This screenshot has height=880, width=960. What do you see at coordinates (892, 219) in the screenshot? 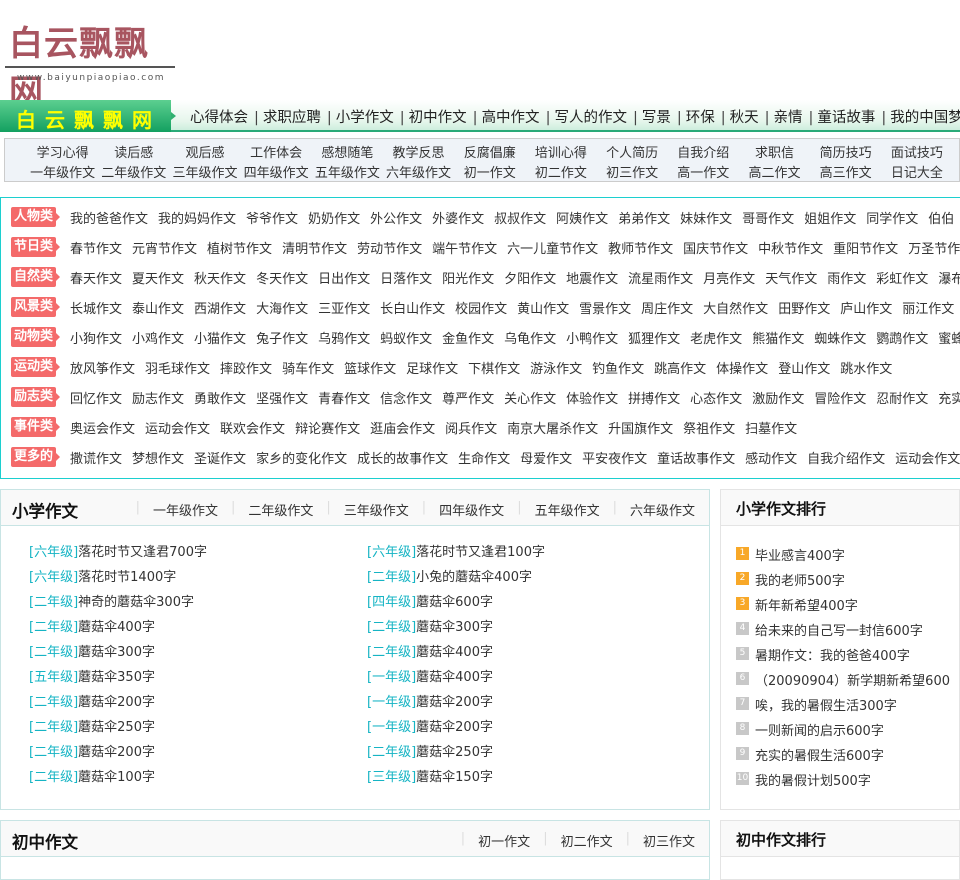
I see `category-link: 同学作文` at bounding box center [892, 219].